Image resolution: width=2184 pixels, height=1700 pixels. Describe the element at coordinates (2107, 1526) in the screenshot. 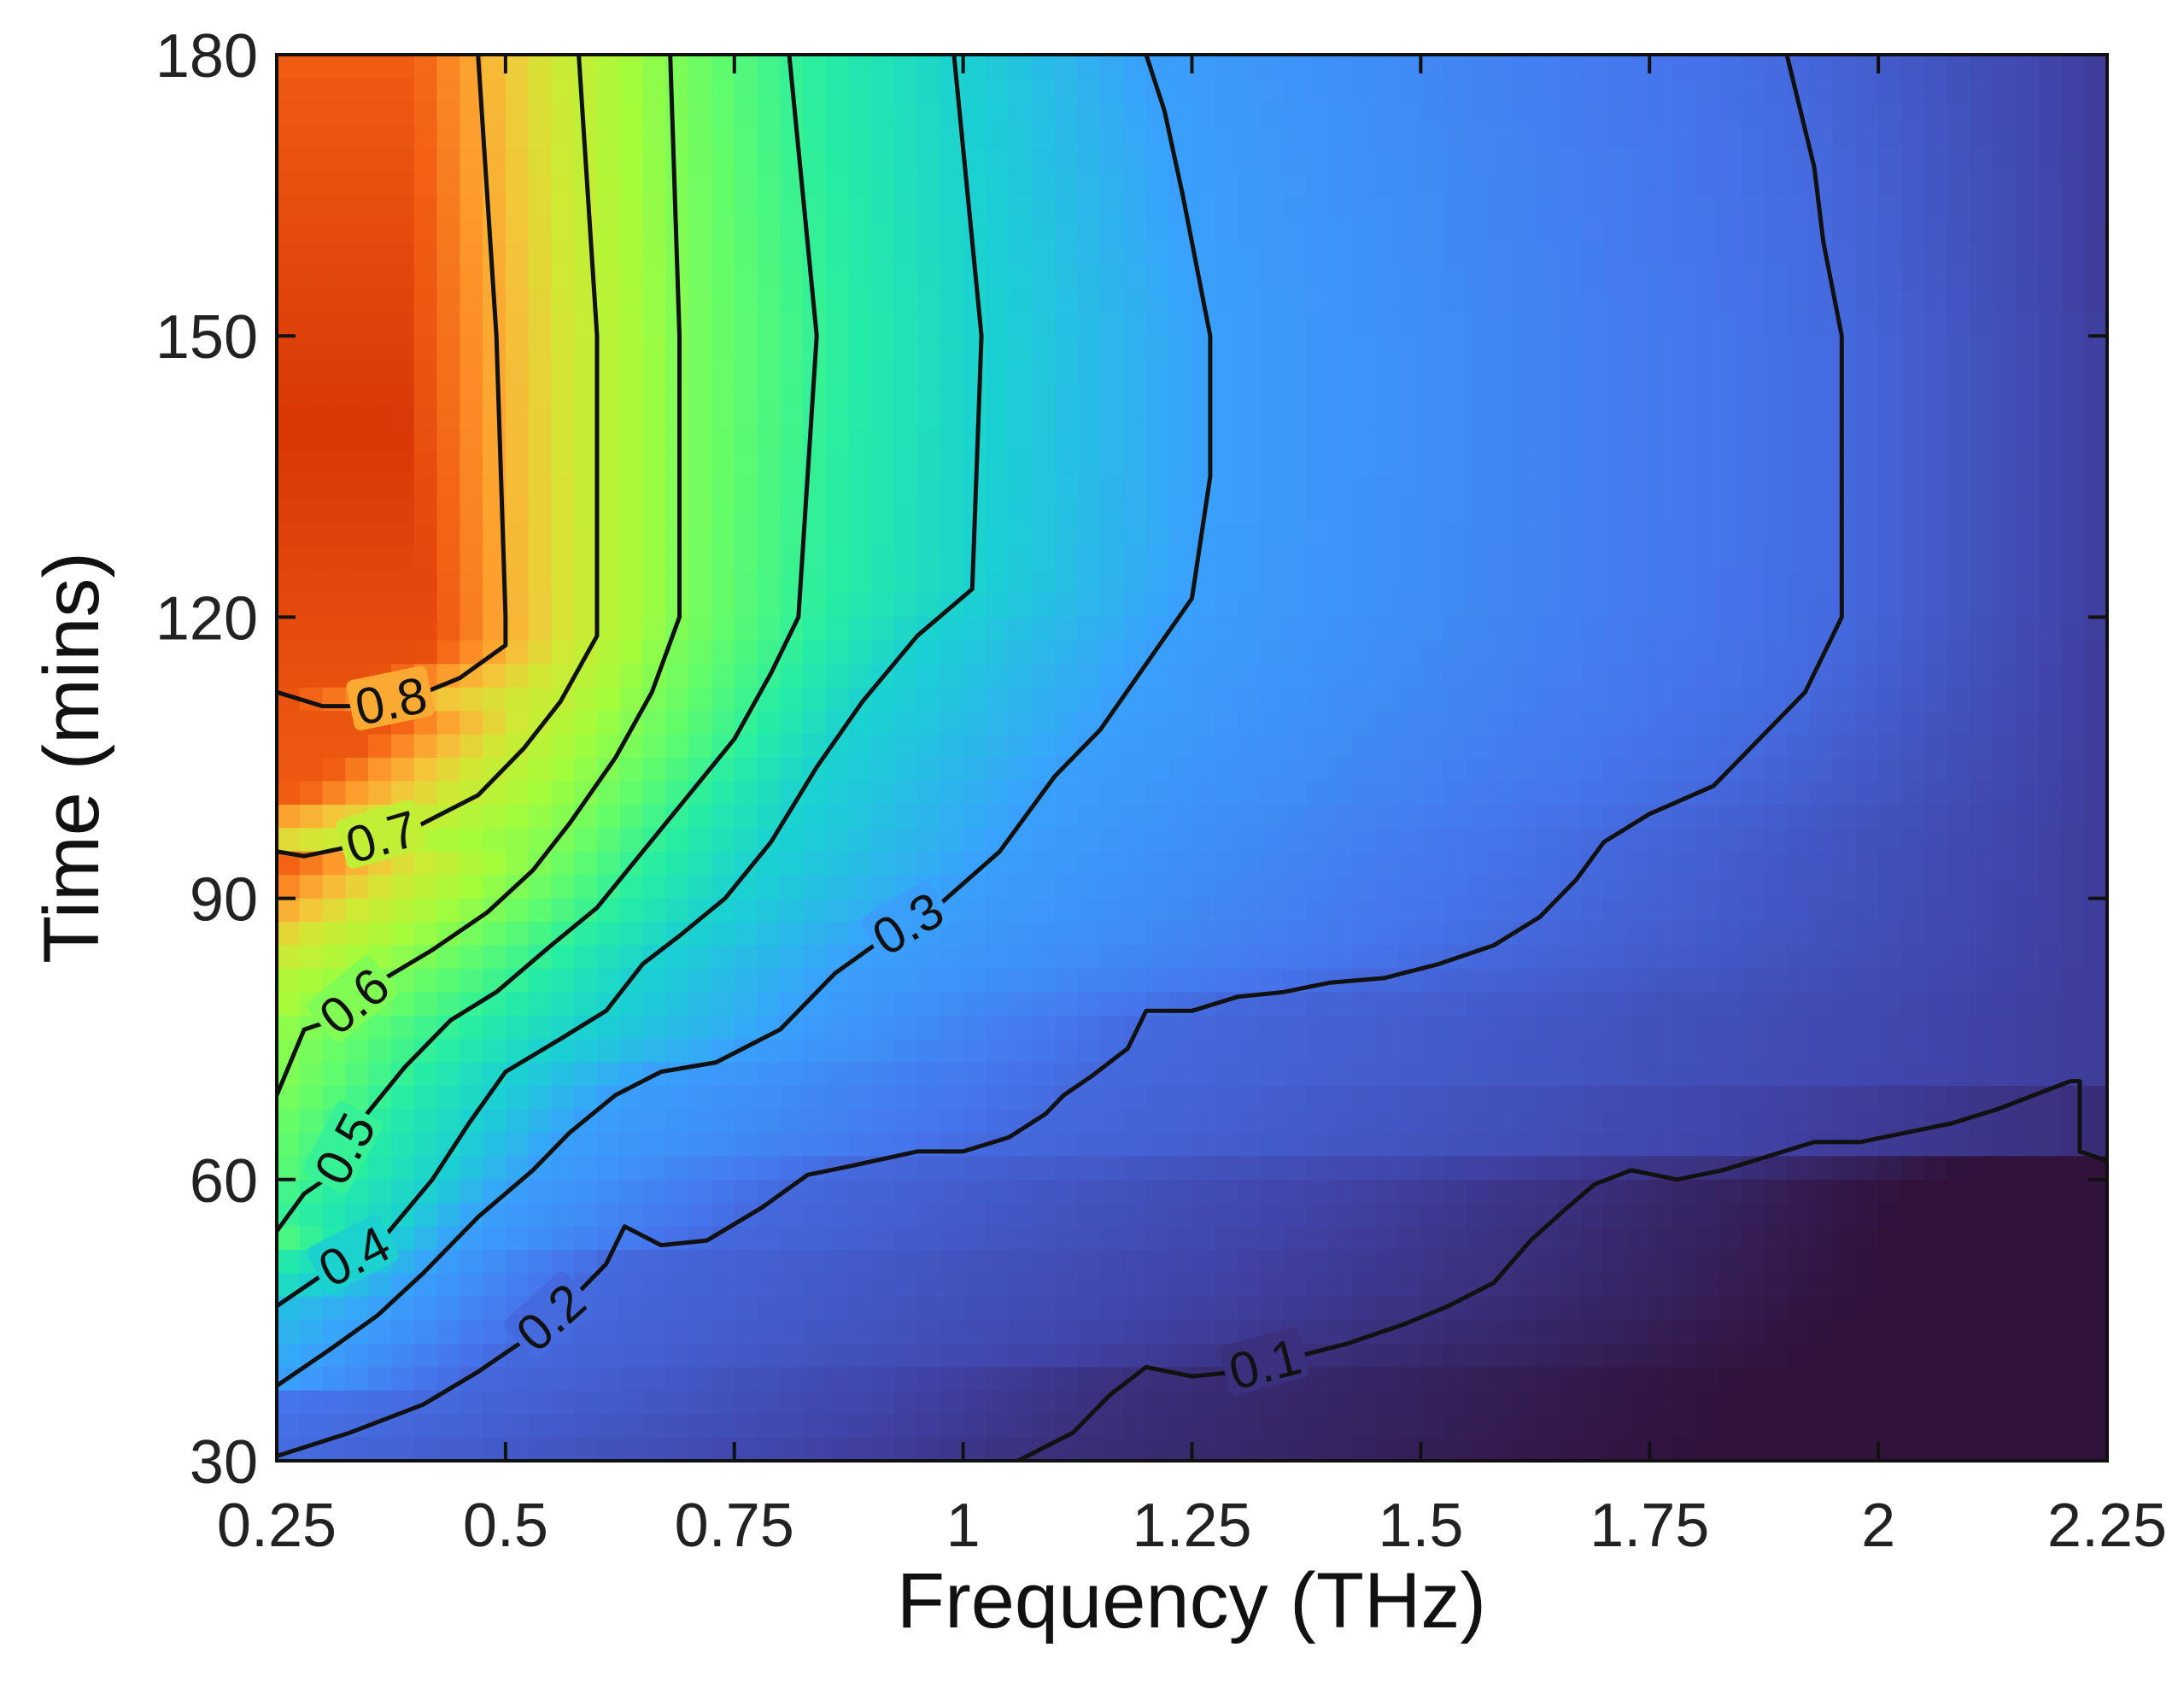

I see `x-tick-label: 2.25` at that location.